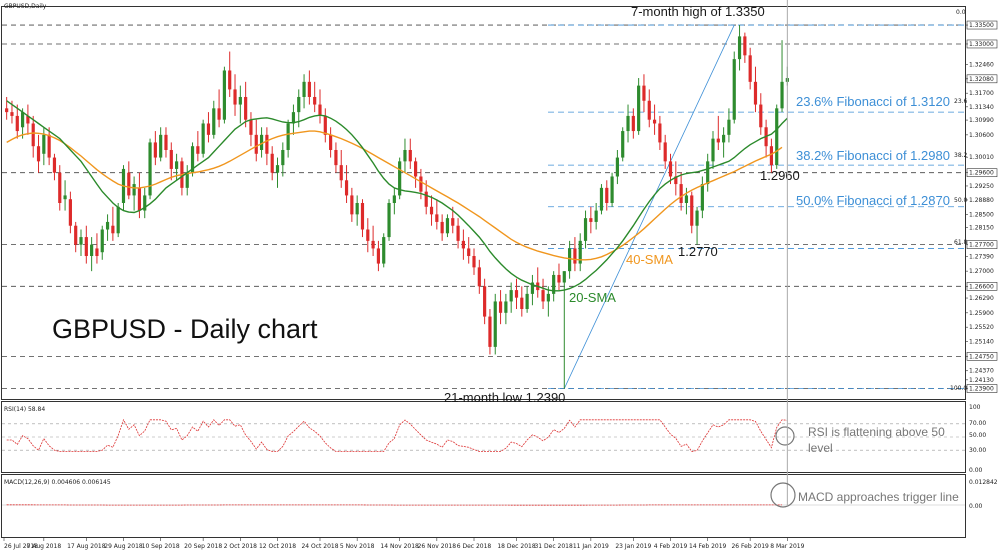 This screenshot has height=552, width=1000. What do you see at coordinates (25, 6) in the screenshot?
I see `chart-title: GBPUSD,Daily` at bounding box center [25, 6].